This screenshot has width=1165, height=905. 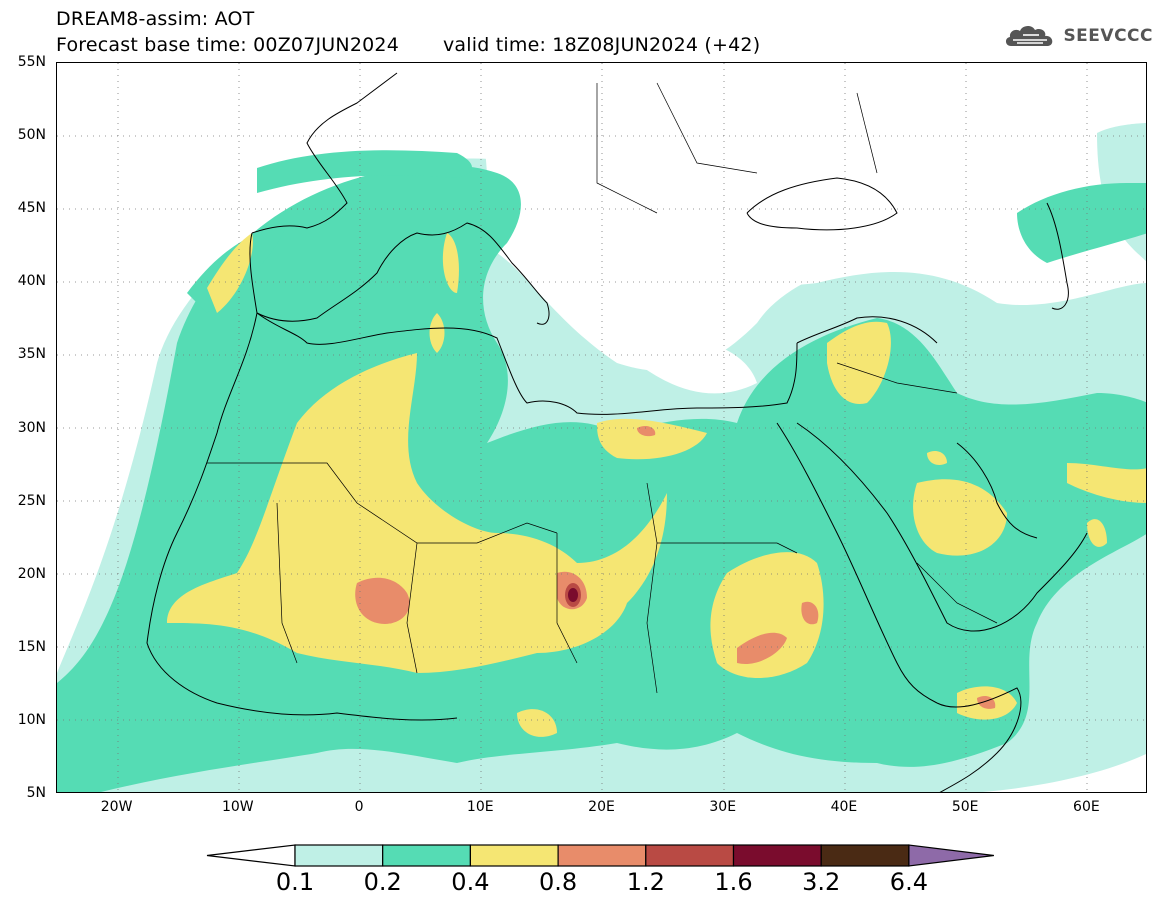 What do you see at coordinates (31, 719) in the screenshot?
I see `lat-label-10n: 10N` at bounding box center [31, 719].